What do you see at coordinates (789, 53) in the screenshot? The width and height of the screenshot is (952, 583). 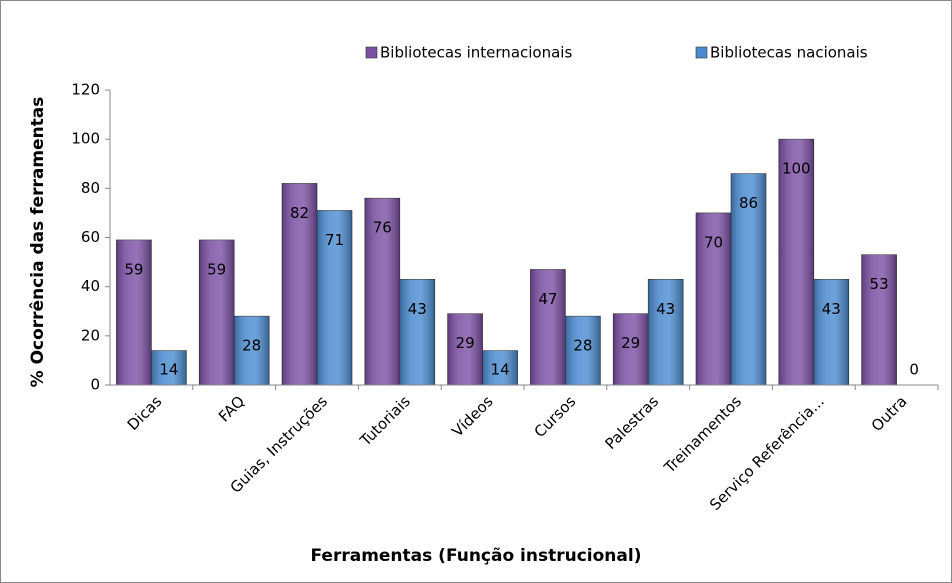 I see `legend-label: Bibliotecas nacionais` at bounding box center [789, 53].